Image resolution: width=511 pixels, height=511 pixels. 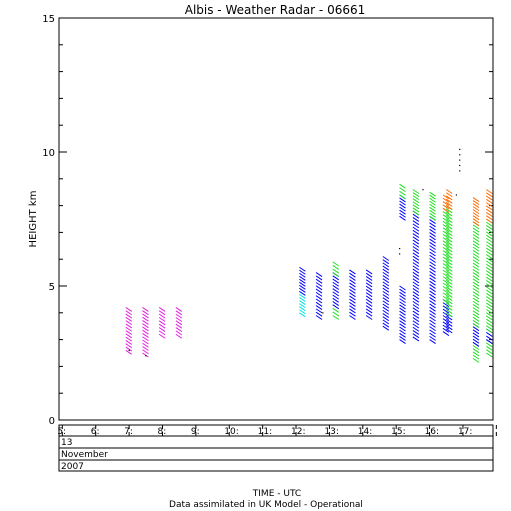 What do you see at coordinates (276, 454) in the screenshot?
I see `time-row-month` at bounding box center [276, 454].